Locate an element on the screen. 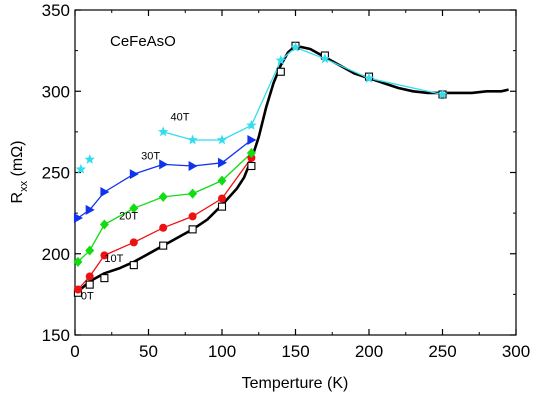 This screenshot has width=533, height=397. x-tick-label: 300 is located at coordinates (516, 351).